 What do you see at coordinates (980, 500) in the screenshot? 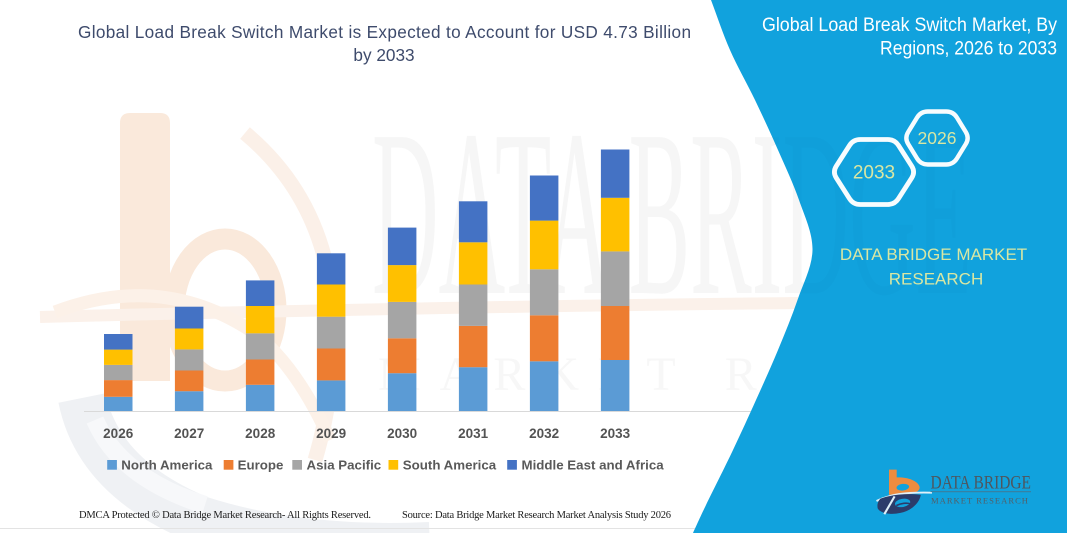
I see `svg-text: MARKET RESEARCH` at bounding box center [980, 500].